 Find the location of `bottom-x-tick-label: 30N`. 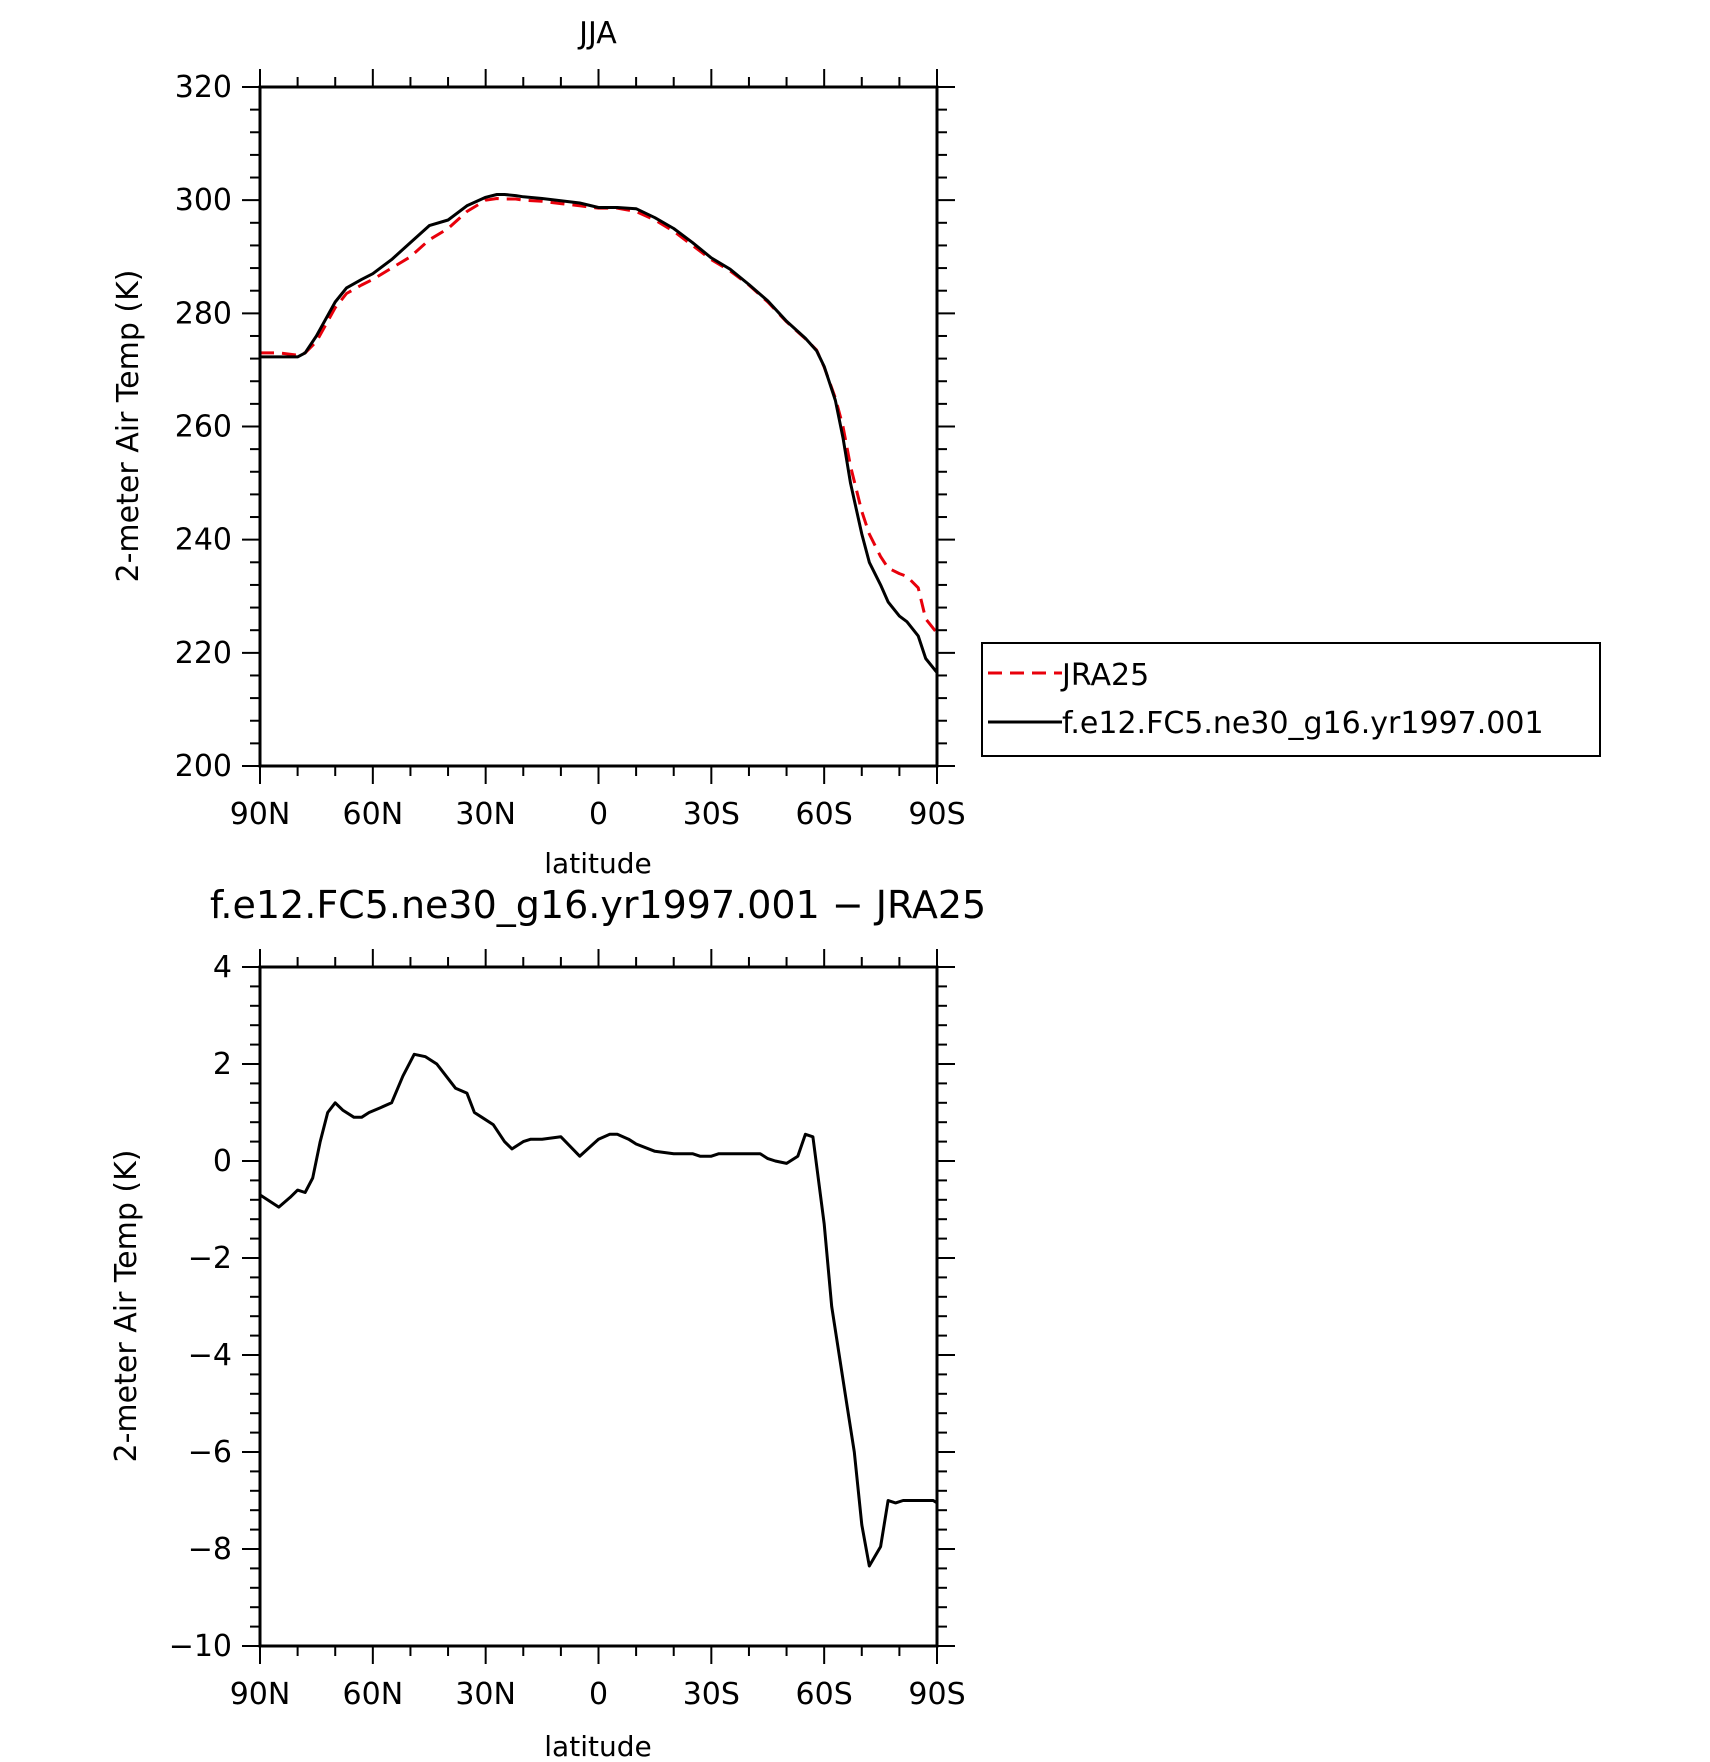

bottom-x-tick-label: 30N is located at coordinates (485, 1694).